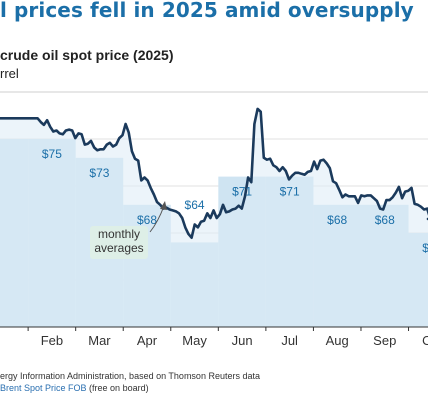 This screenshot has height=400, width=428. I want to click on chart-title: crude oil spot price (2025), so click(87, 55).